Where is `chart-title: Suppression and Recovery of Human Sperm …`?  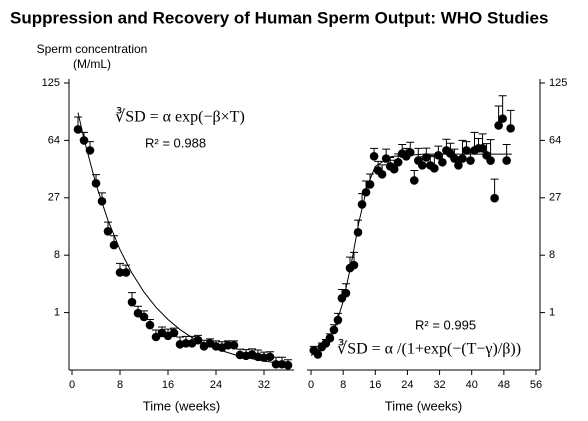
chart-title: Suppression and Recovery of Human Sperm … is located at coordinates (279, 17).